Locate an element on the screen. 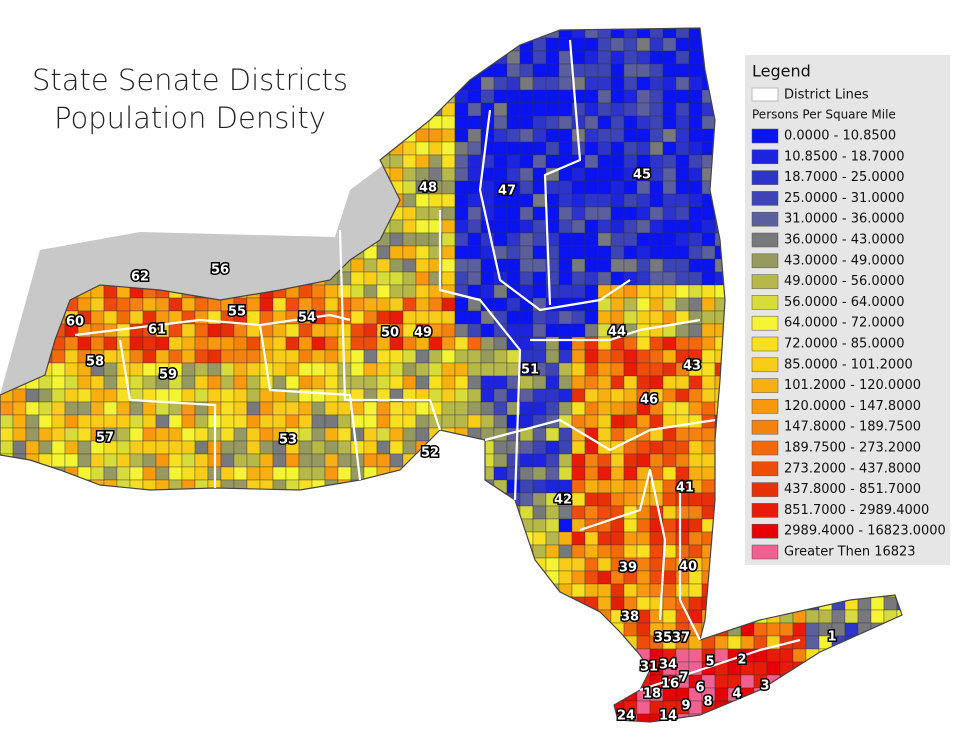 This screenshot has width=970, height=750. district-label: 5 is located at coordinates (709, 662).